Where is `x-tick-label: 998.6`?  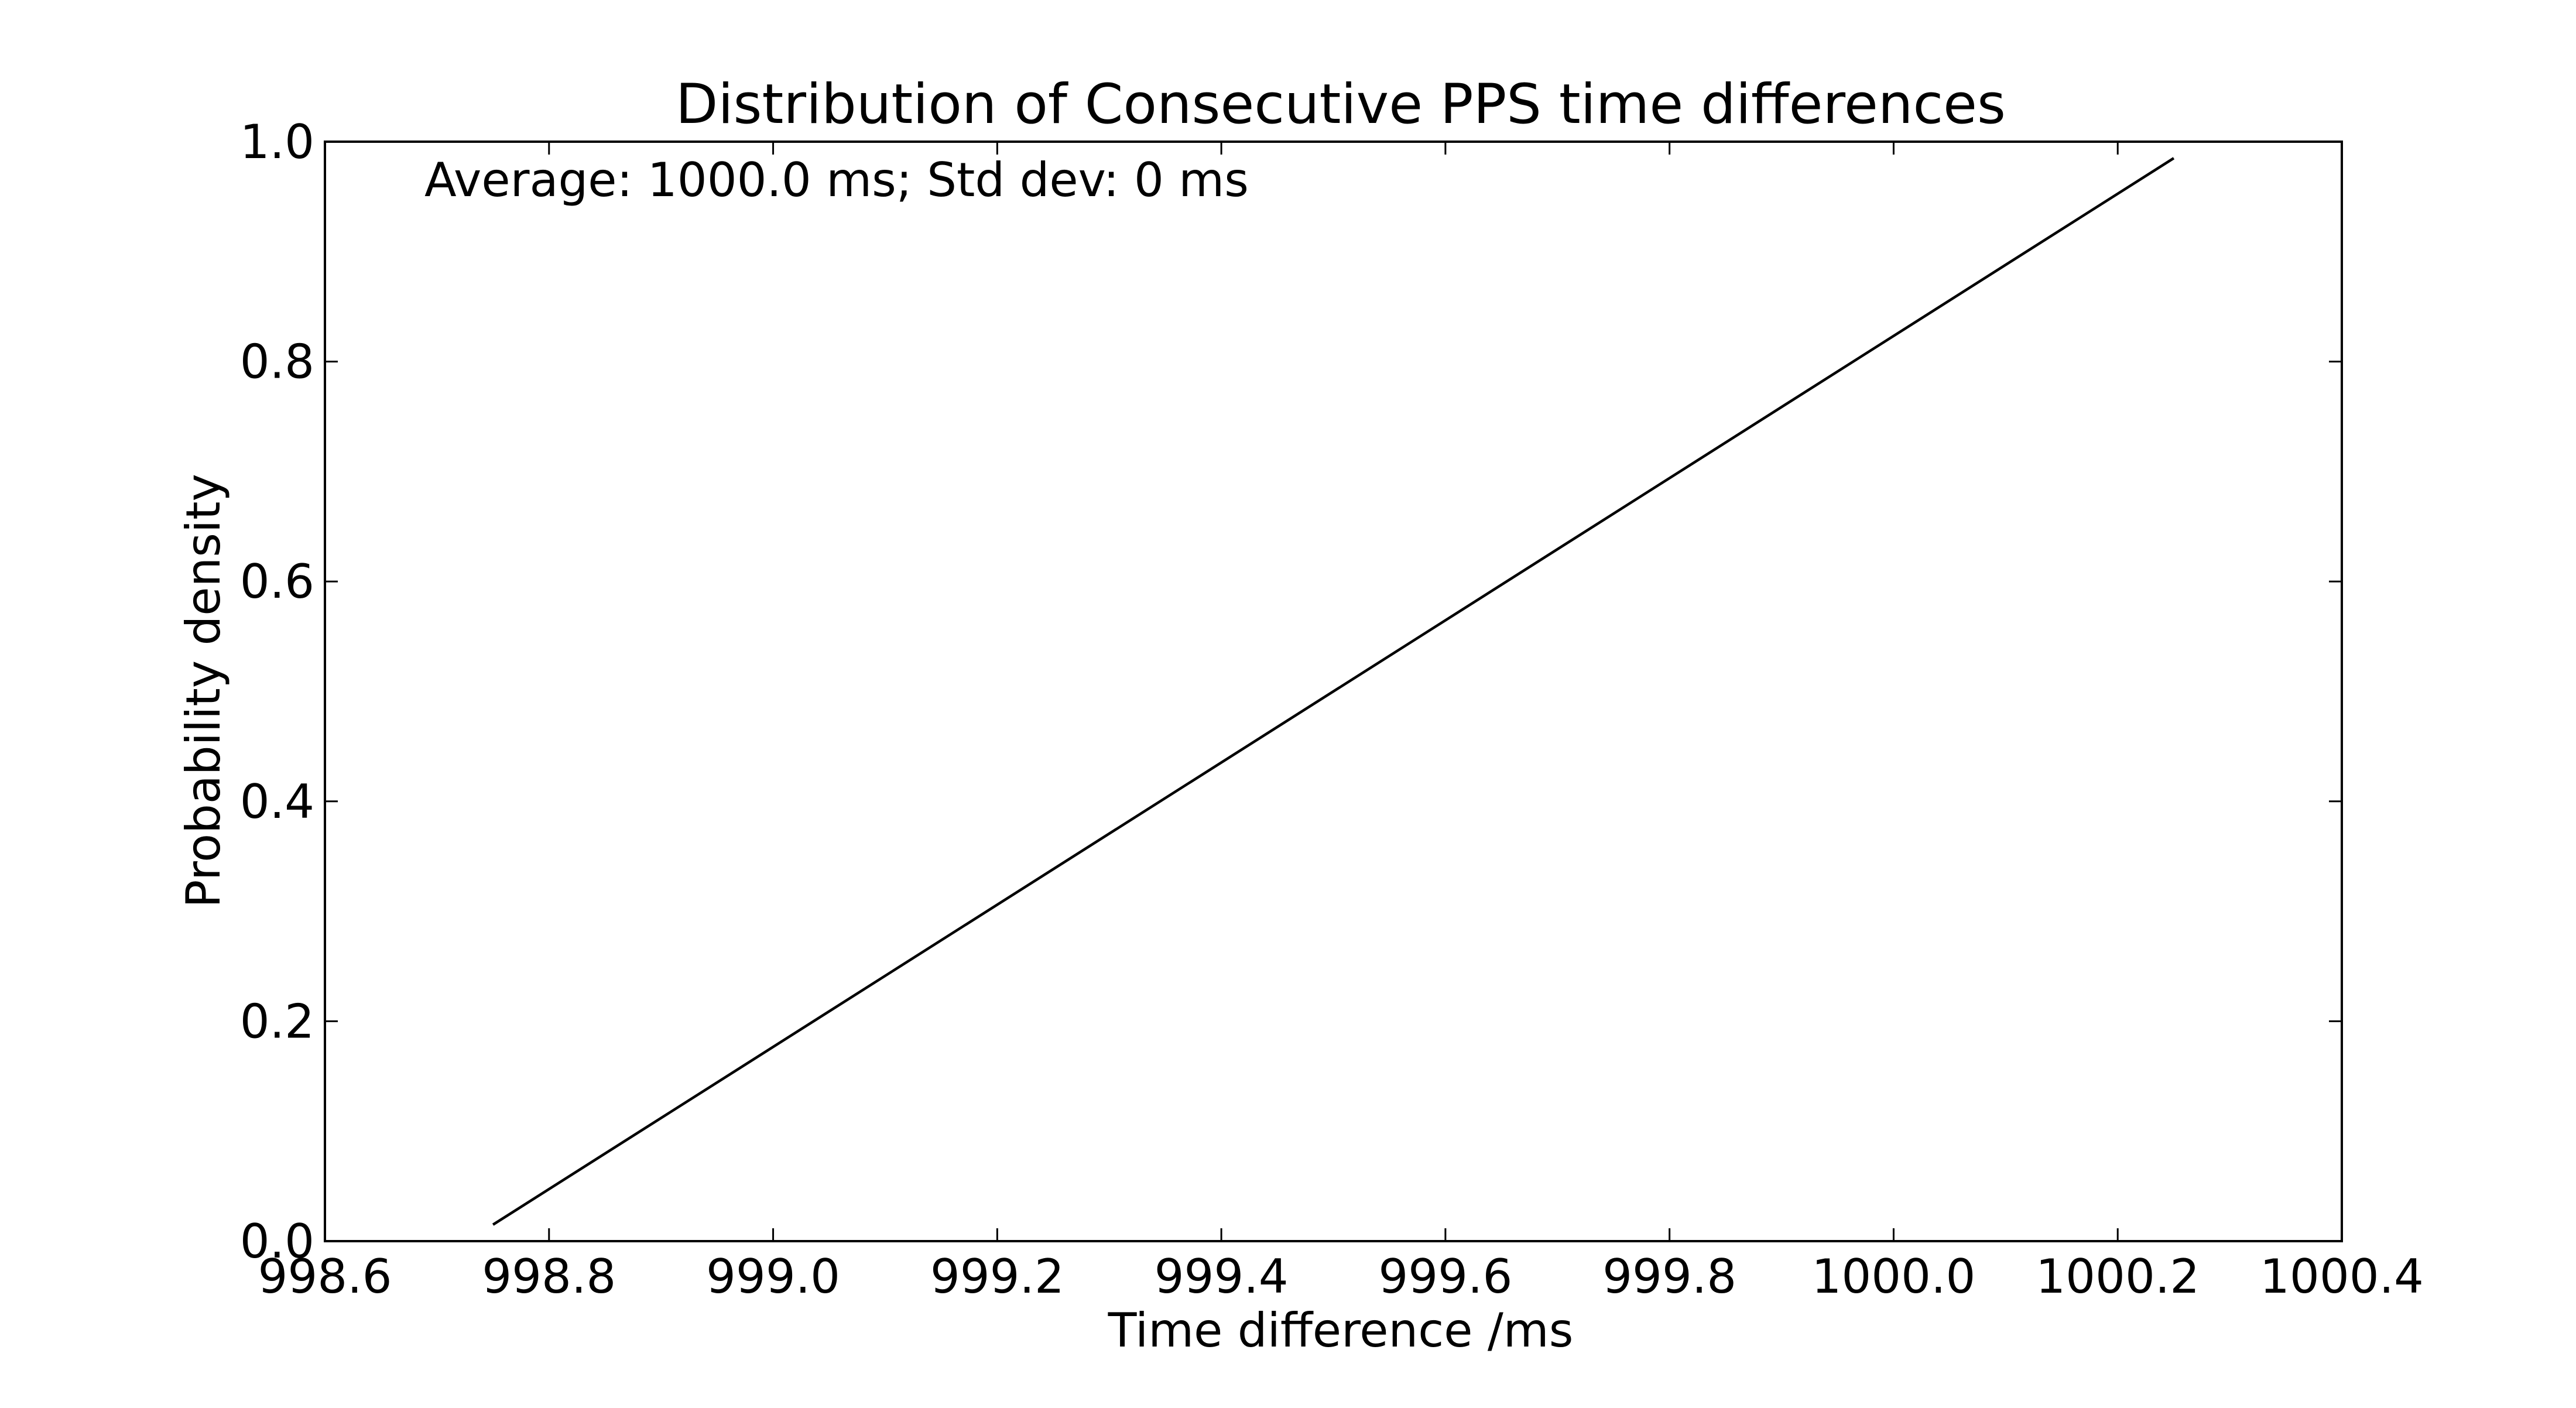
x-tick-label: 998.6 is located at coordinates (325, 1276).